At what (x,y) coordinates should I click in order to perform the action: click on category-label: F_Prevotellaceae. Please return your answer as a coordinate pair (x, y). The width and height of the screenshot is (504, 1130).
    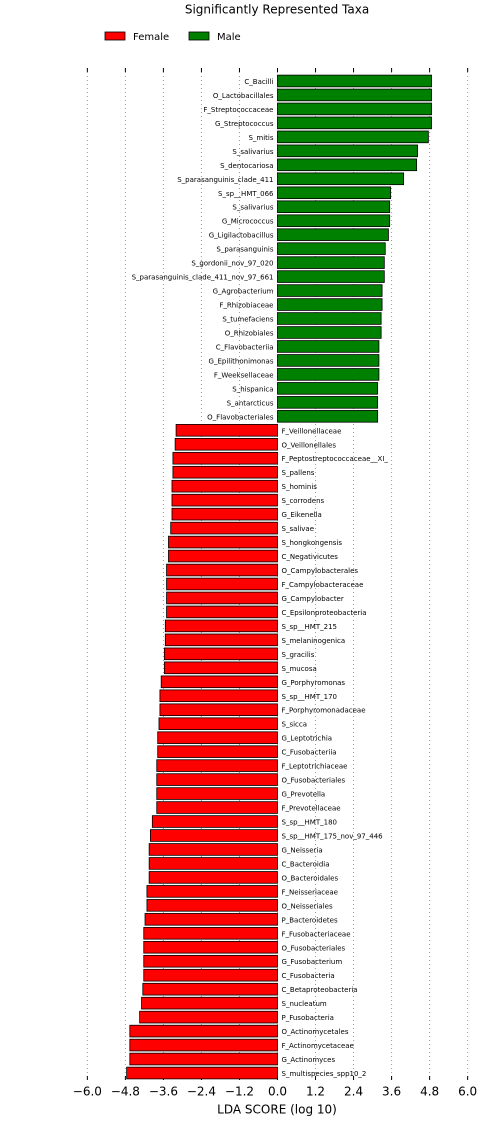
    Looking at the image, I should click on (311, 809).